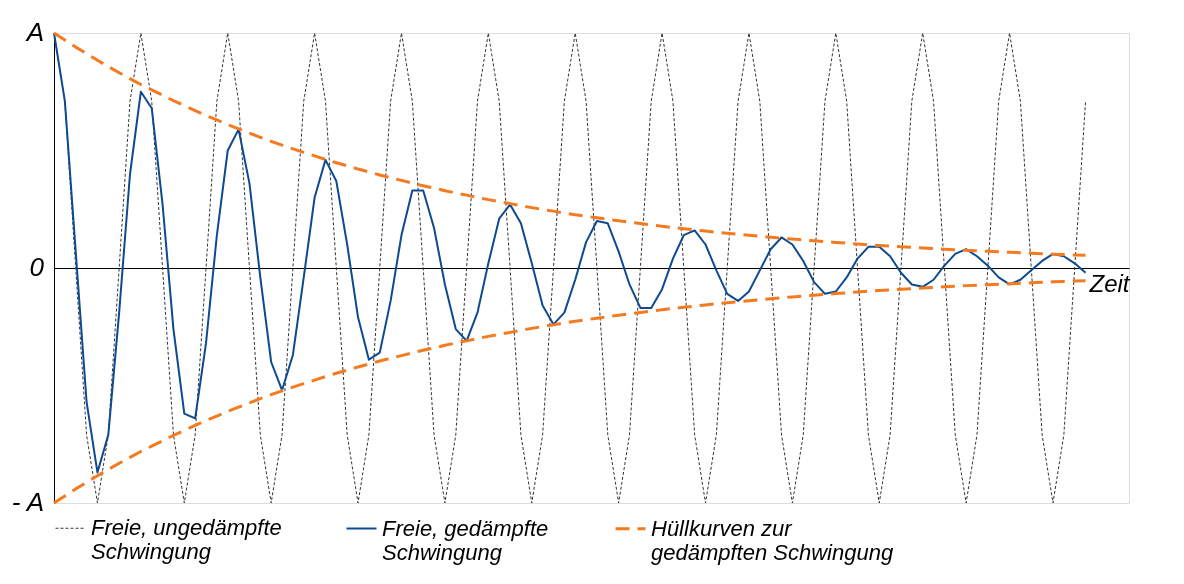  What do you see at coordinates (465, 540) in the screenshot?
I see `legend-label: Freie, gedämpfte Schwingung` at bounding box center [465, 540].